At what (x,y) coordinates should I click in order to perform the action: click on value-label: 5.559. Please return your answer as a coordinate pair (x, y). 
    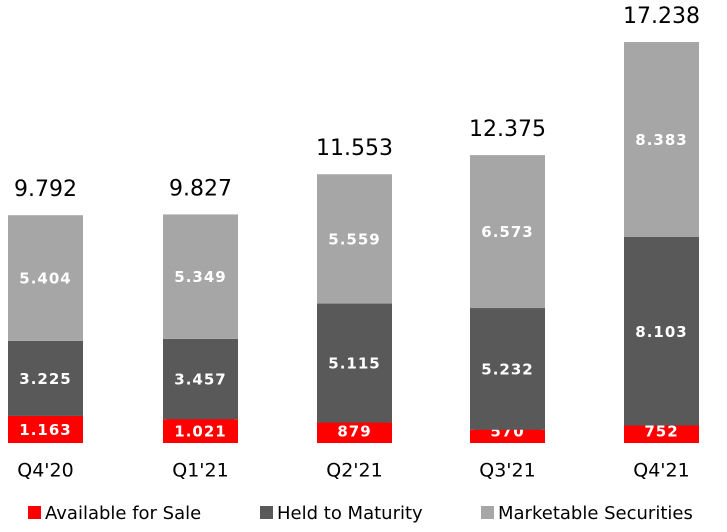
    Looking at the image, I should click on (354, 239).